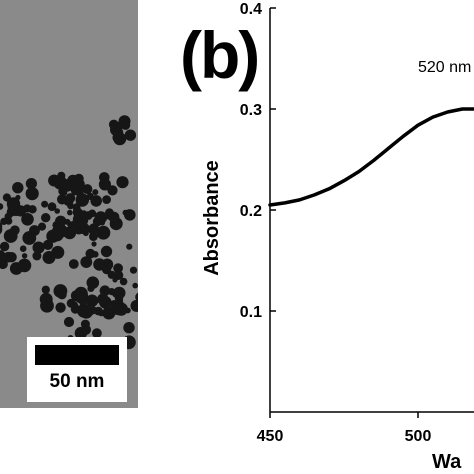  Describe the element at coordinates (77, 369) in the screenshot. I see `scale-bar-box: 50 nm` at that location.